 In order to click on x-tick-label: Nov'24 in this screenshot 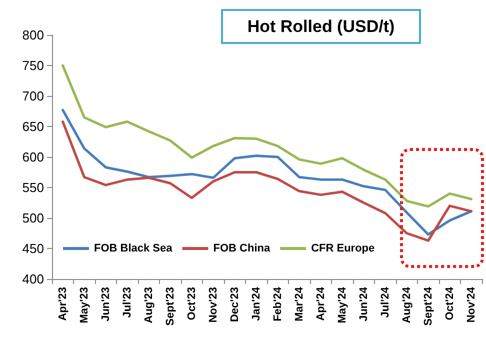, I will do `click(471, 304)`.